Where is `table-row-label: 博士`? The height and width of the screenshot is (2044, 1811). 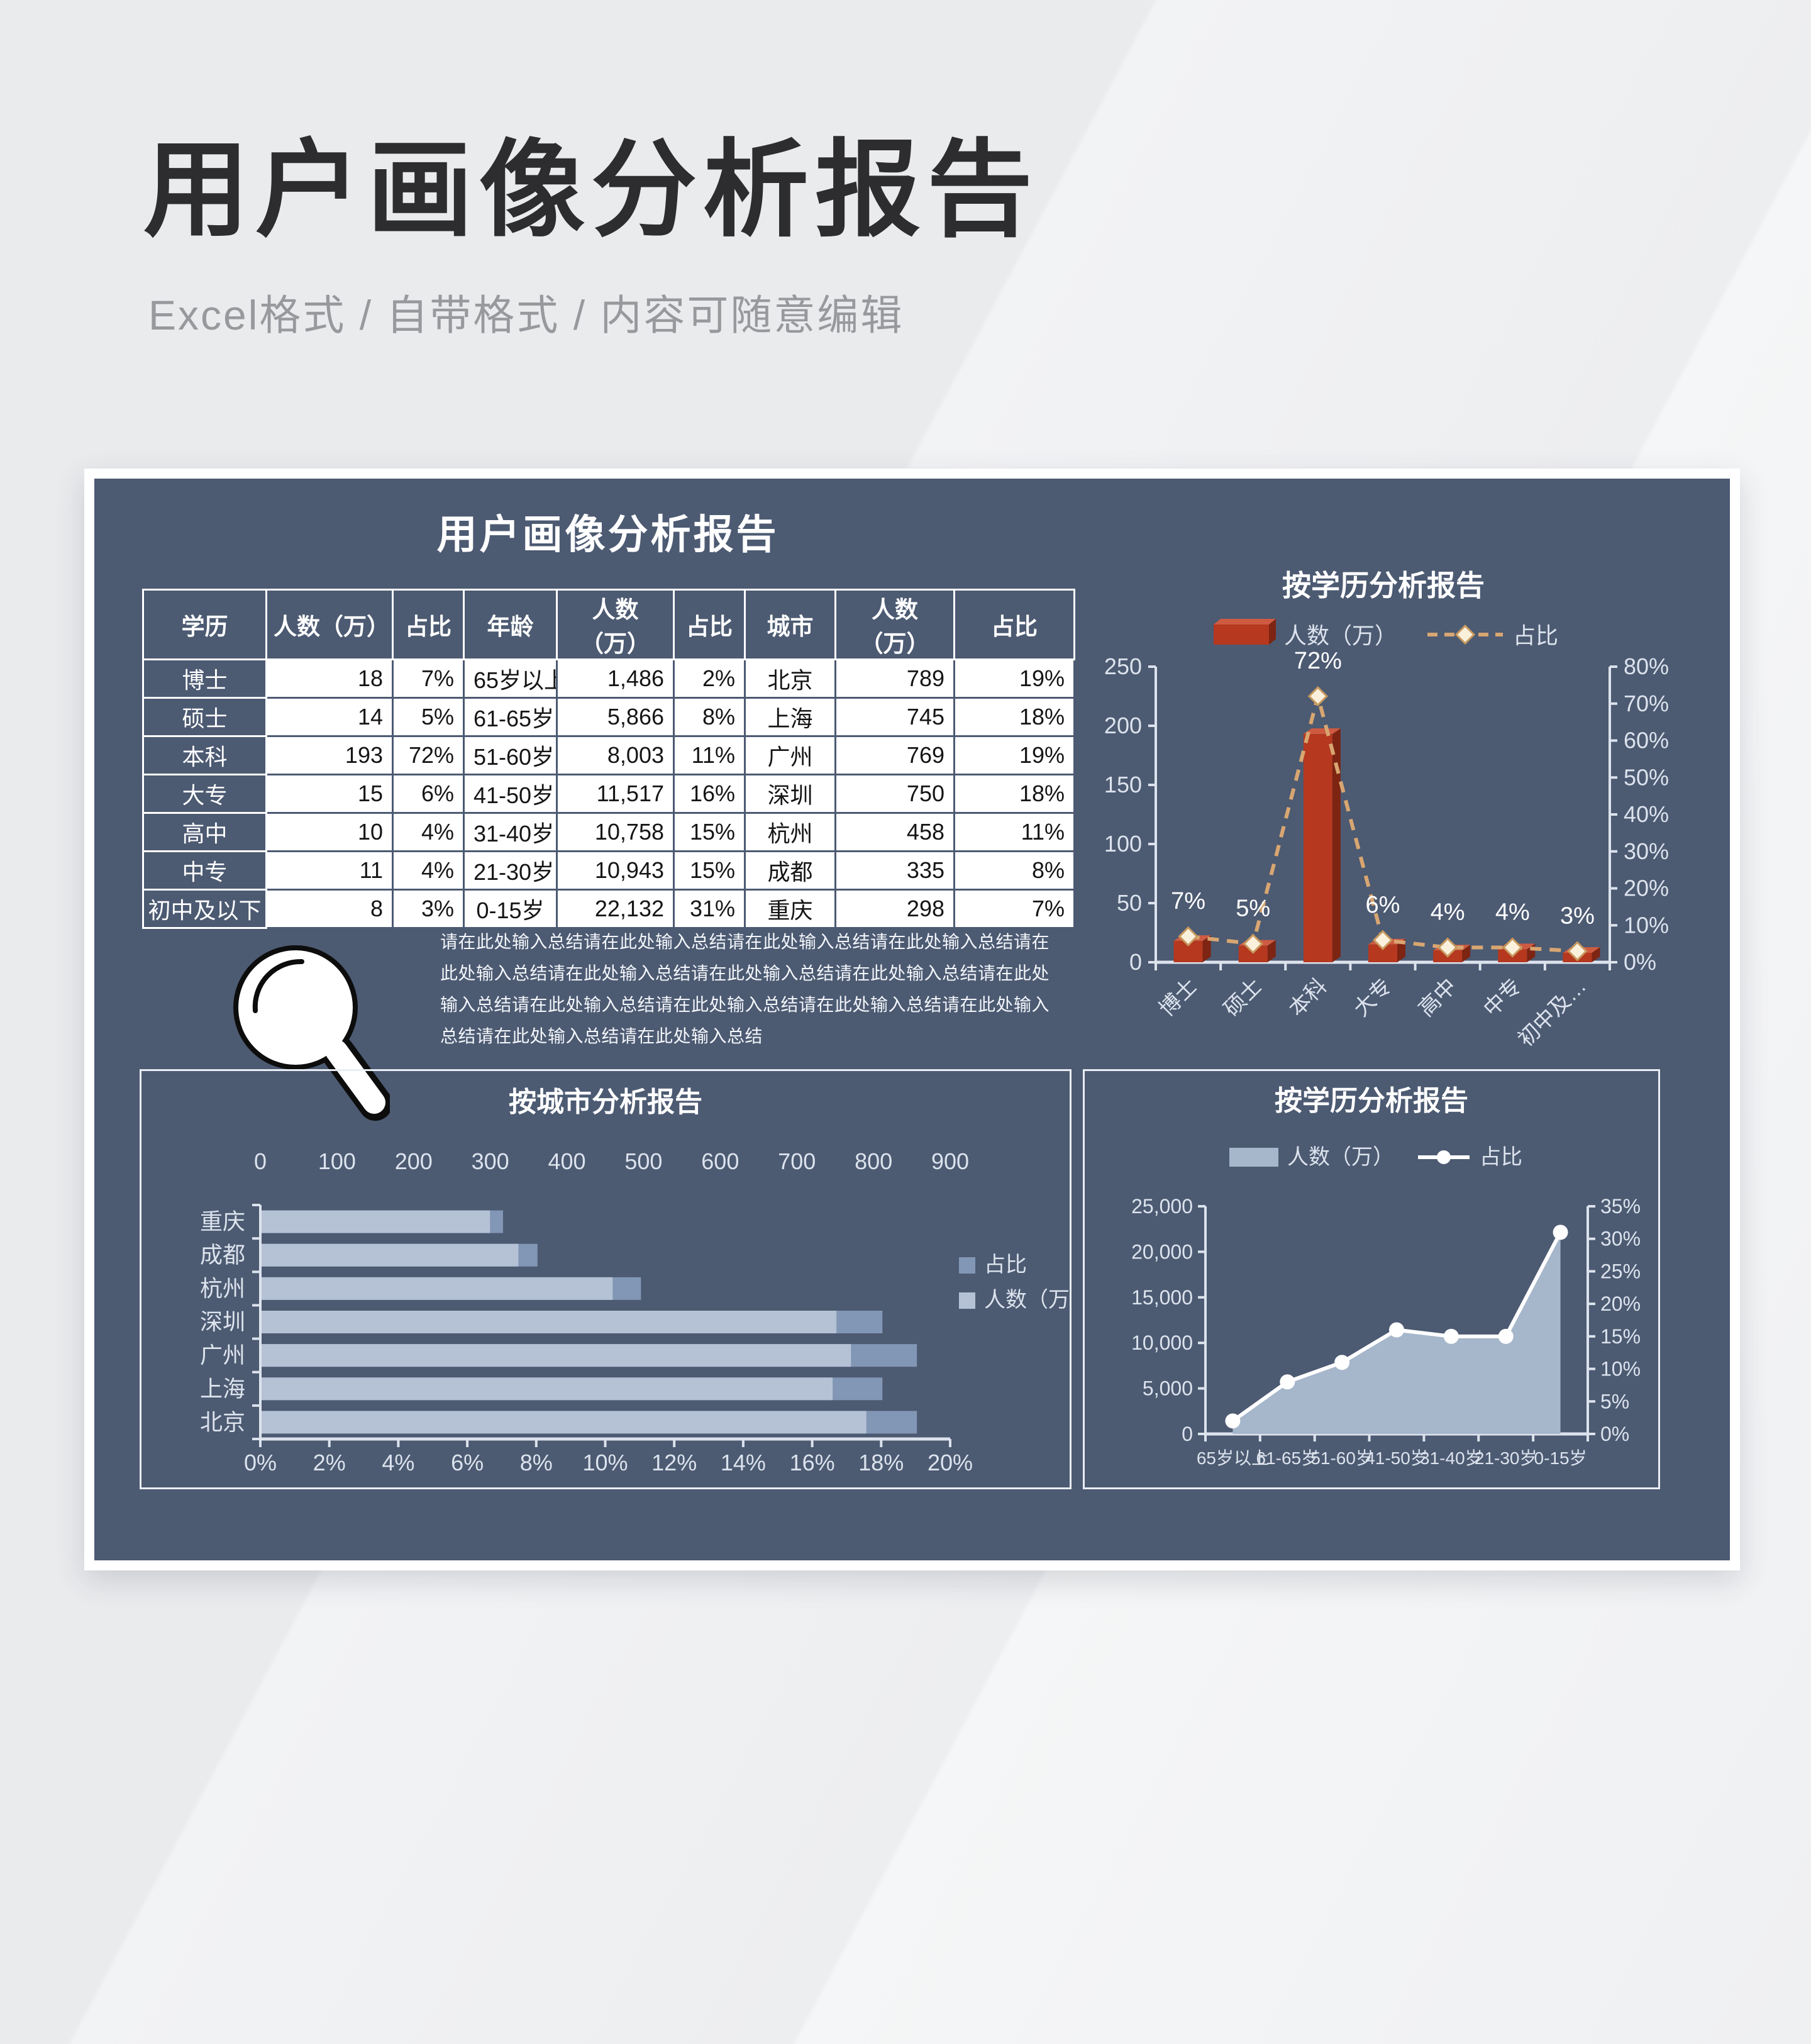 table-row-label: 博士 is located at coordinates (205, 678).